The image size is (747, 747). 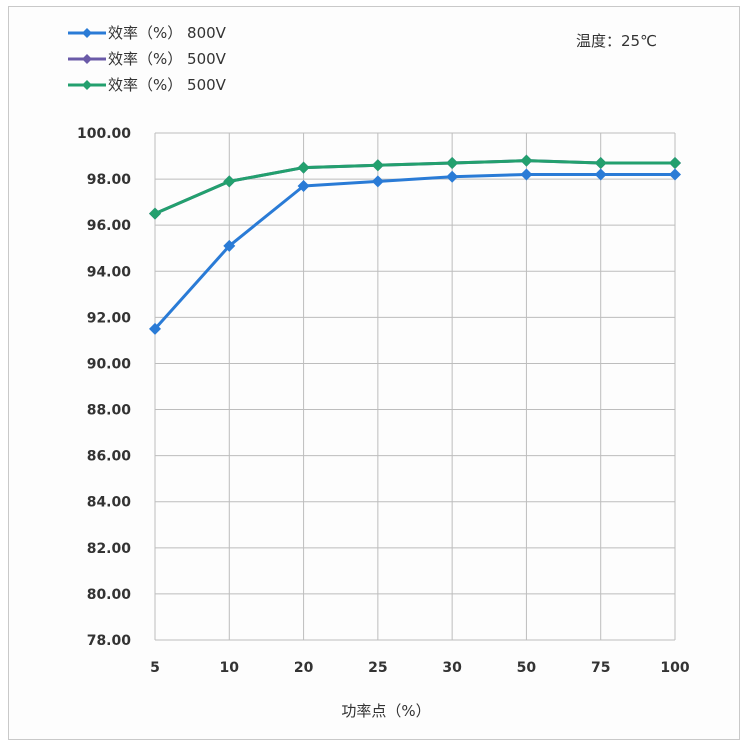 I want to click on y-tick-label: 86.00, so click(x=109, y=457).